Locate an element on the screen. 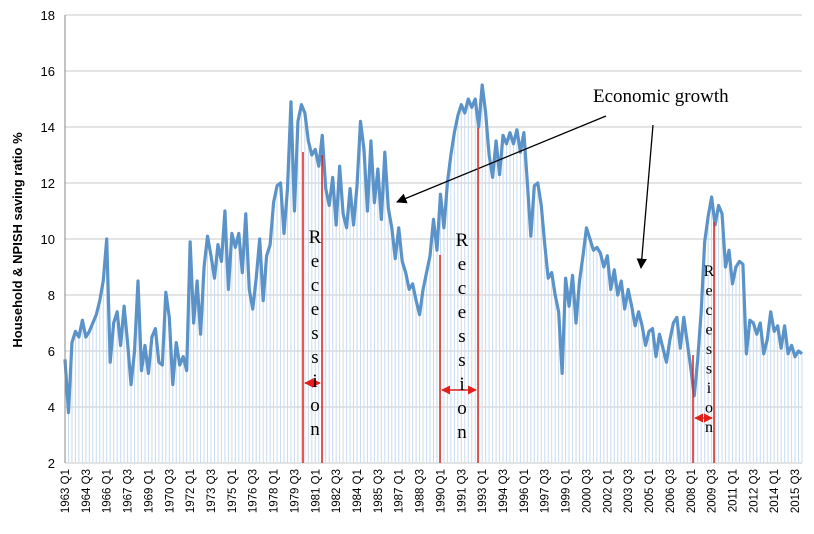 Image resolution: width=814 pixels, height=534 pixels. x-tick-label: 1987 Q1 is located at coordinates (400, 491).